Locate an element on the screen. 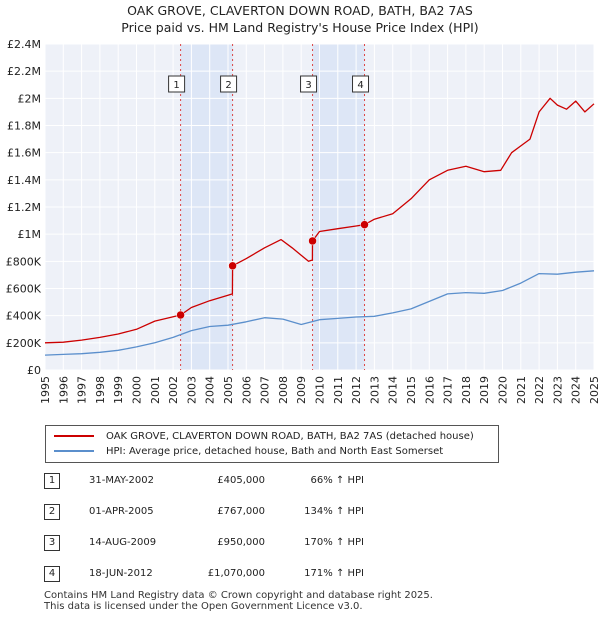  x-tick-label: 2007 is located at coordinates (265, 390).